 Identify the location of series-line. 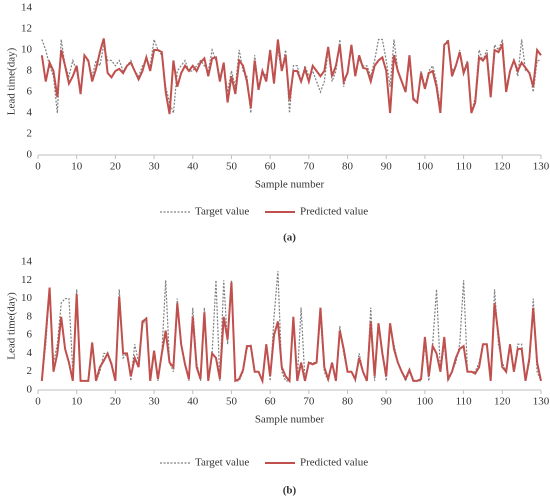
(291, 75).